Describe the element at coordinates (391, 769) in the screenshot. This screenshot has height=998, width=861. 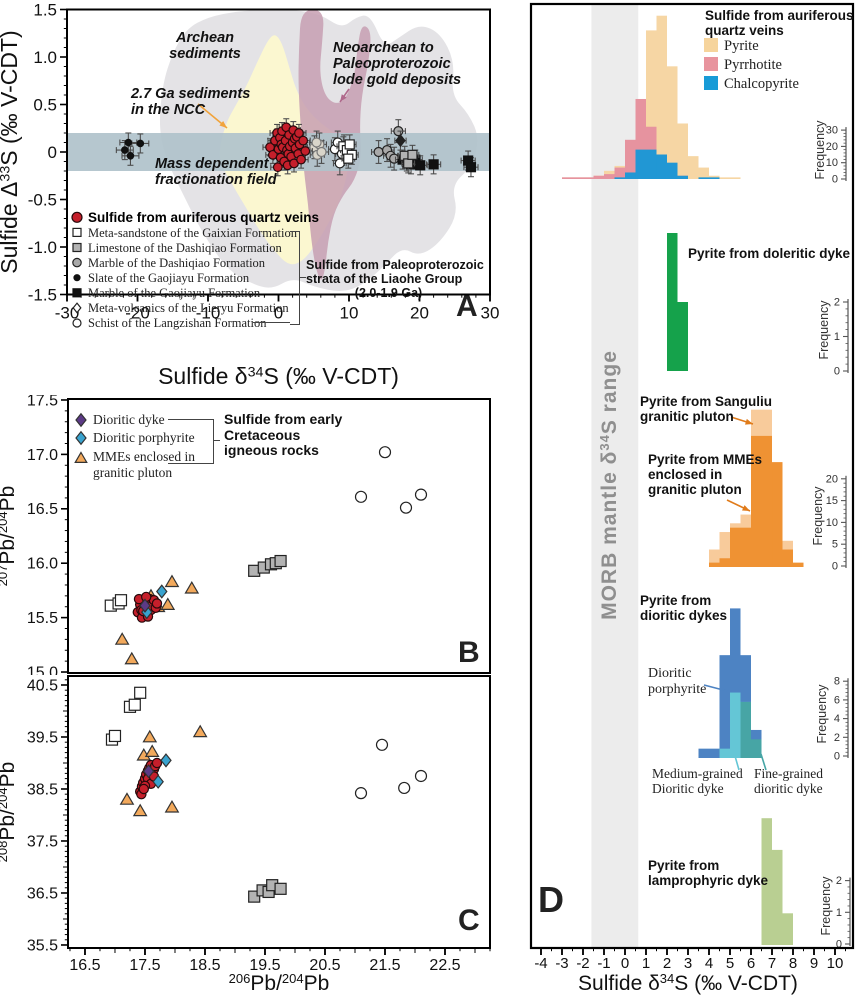
I see `panel-C-series-schist_langzishan` at that location.